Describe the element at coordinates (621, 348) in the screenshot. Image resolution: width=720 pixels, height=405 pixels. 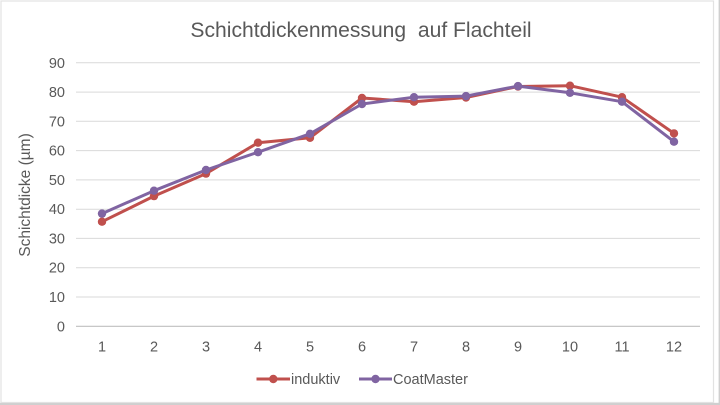
I see `svg-text: 11` at that location.